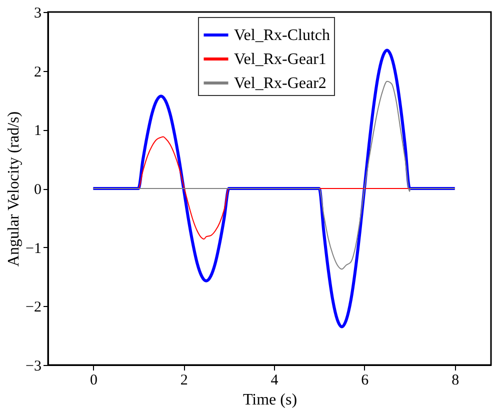 This screenshot has height=412, width=496. I want to click on legend-label: Vel_Rx-Clutch, so click(282, 35).